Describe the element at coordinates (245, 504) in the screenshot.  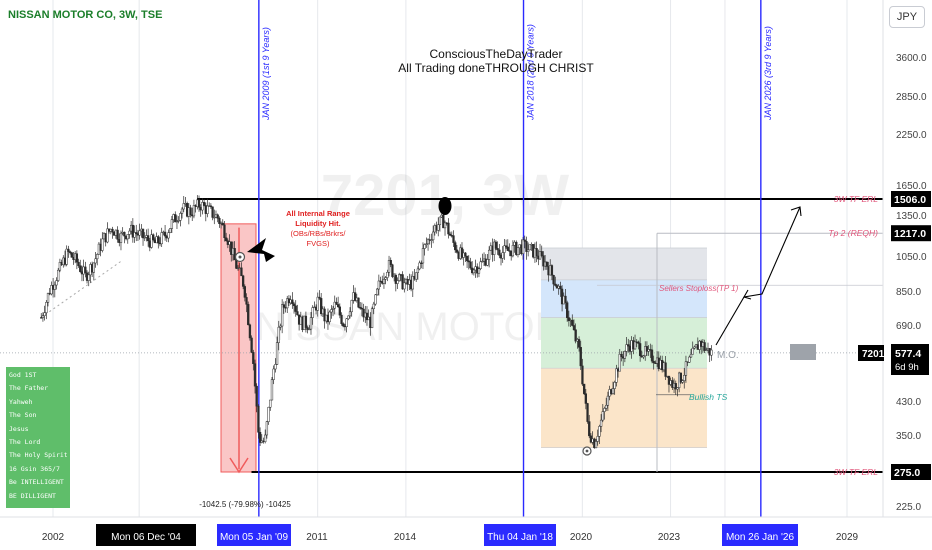
I see `measure-label: -1042.5 (-79.98%) -10425` at that location.